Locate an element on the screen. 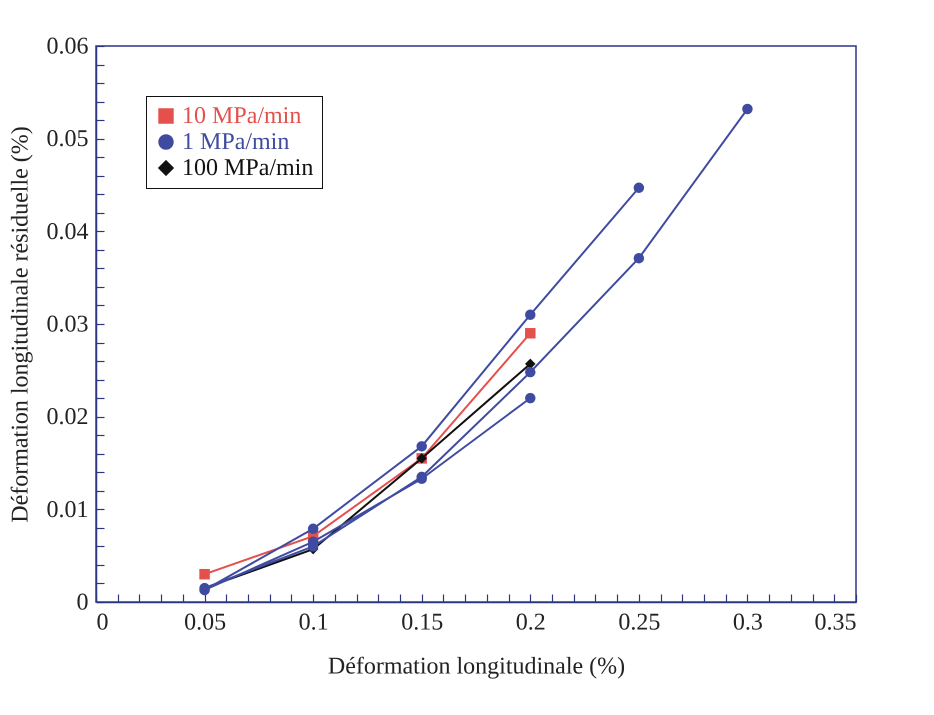 Image resolution: width=934 pixels, height=715 pixels. legend-label: 100 MPa/min is located at coordinates (248, 168).